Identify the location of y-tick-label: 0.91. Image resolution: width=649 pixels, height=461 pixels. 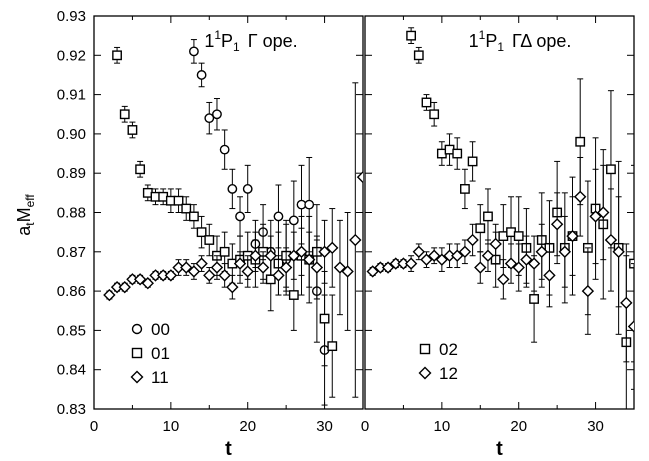
(71, 95).